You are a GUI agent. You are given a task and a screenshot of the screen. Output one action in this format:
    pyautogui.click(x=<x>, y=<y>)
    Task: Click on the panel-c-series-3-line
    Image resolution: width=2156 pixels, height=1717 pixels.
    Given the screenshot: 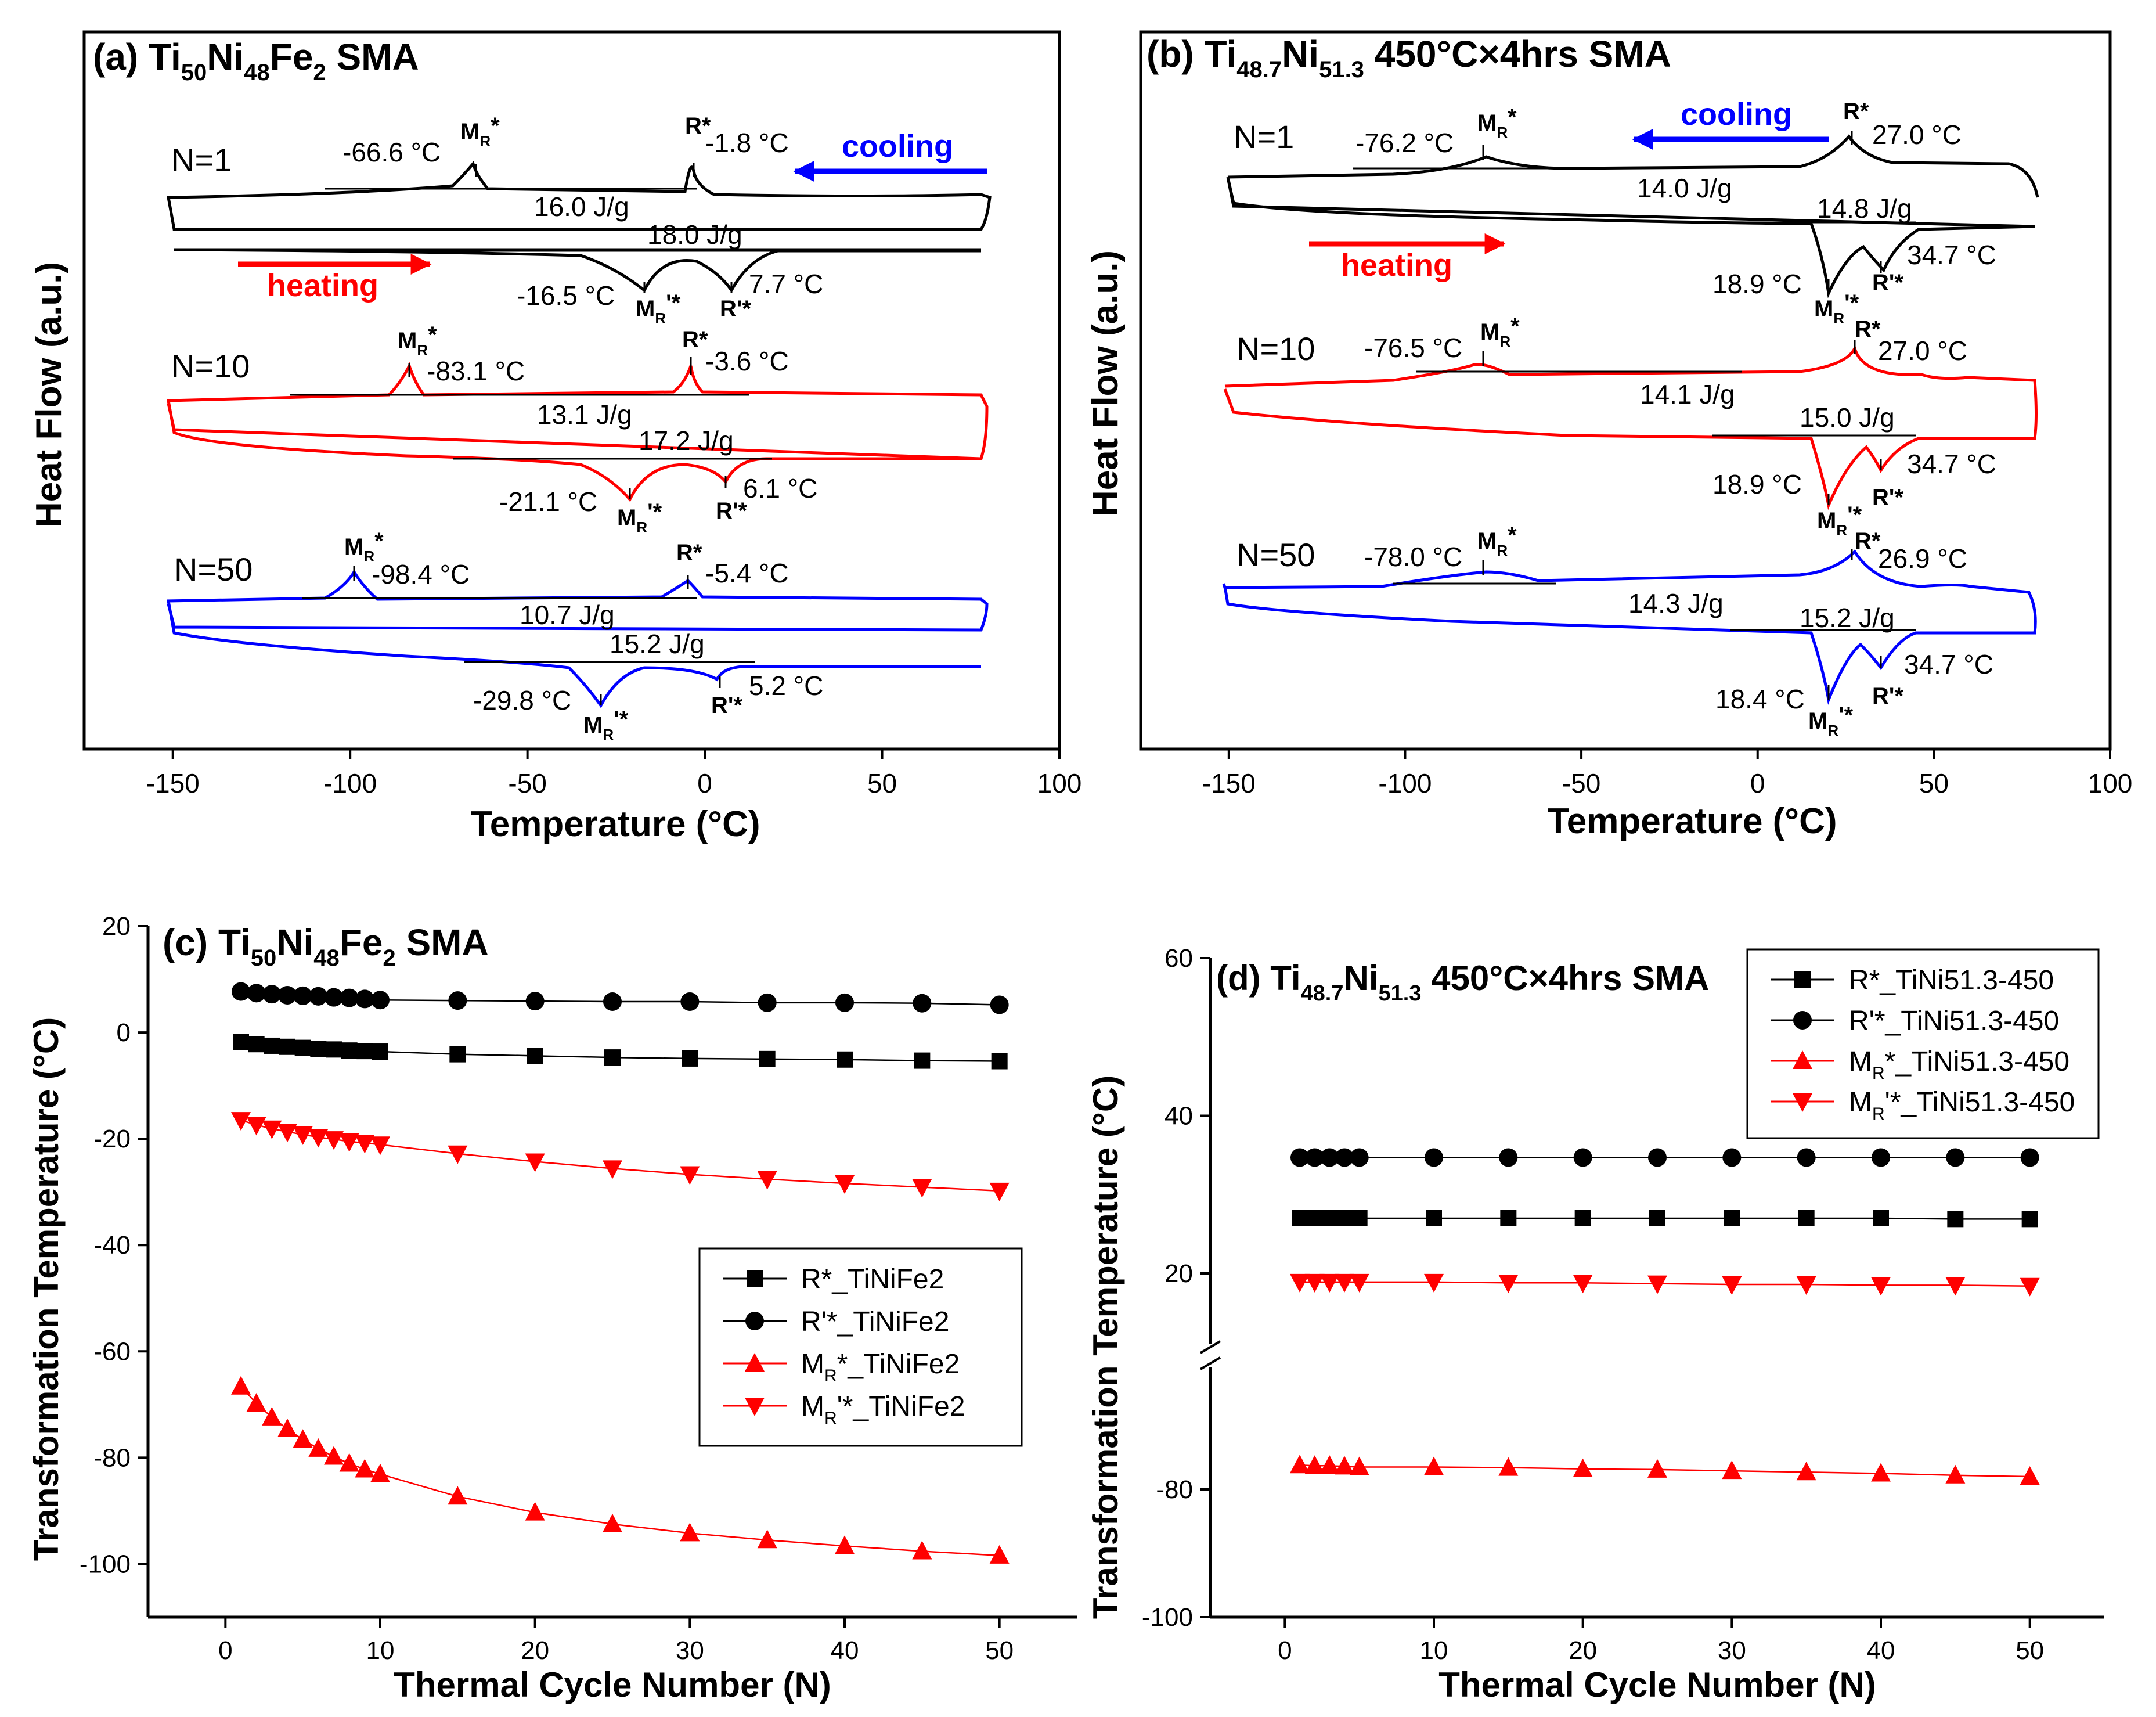 What is the action you would take?
    pyautogui.click(x=620, y=1155)
    